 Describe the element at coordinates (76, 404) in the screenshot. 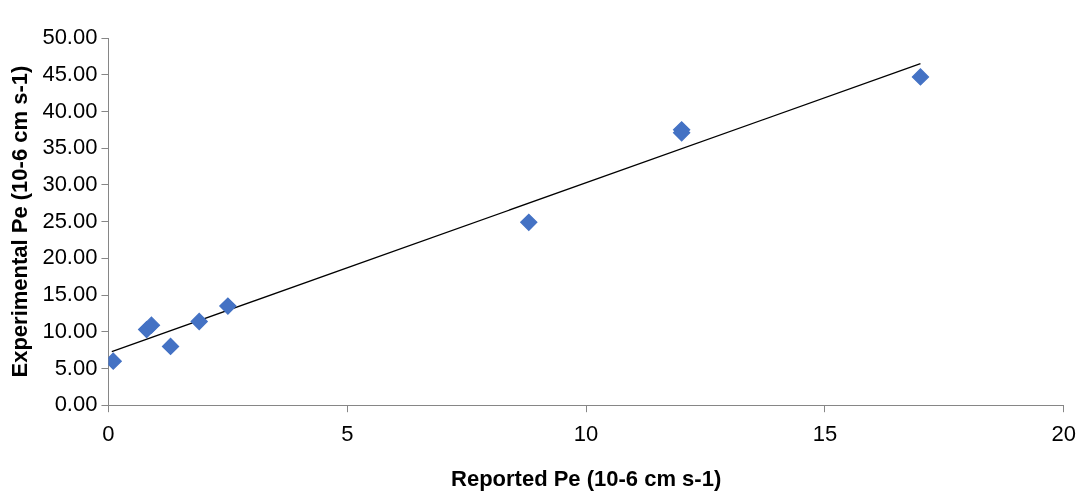

I see `y-tick-label: 0.00` at that location.